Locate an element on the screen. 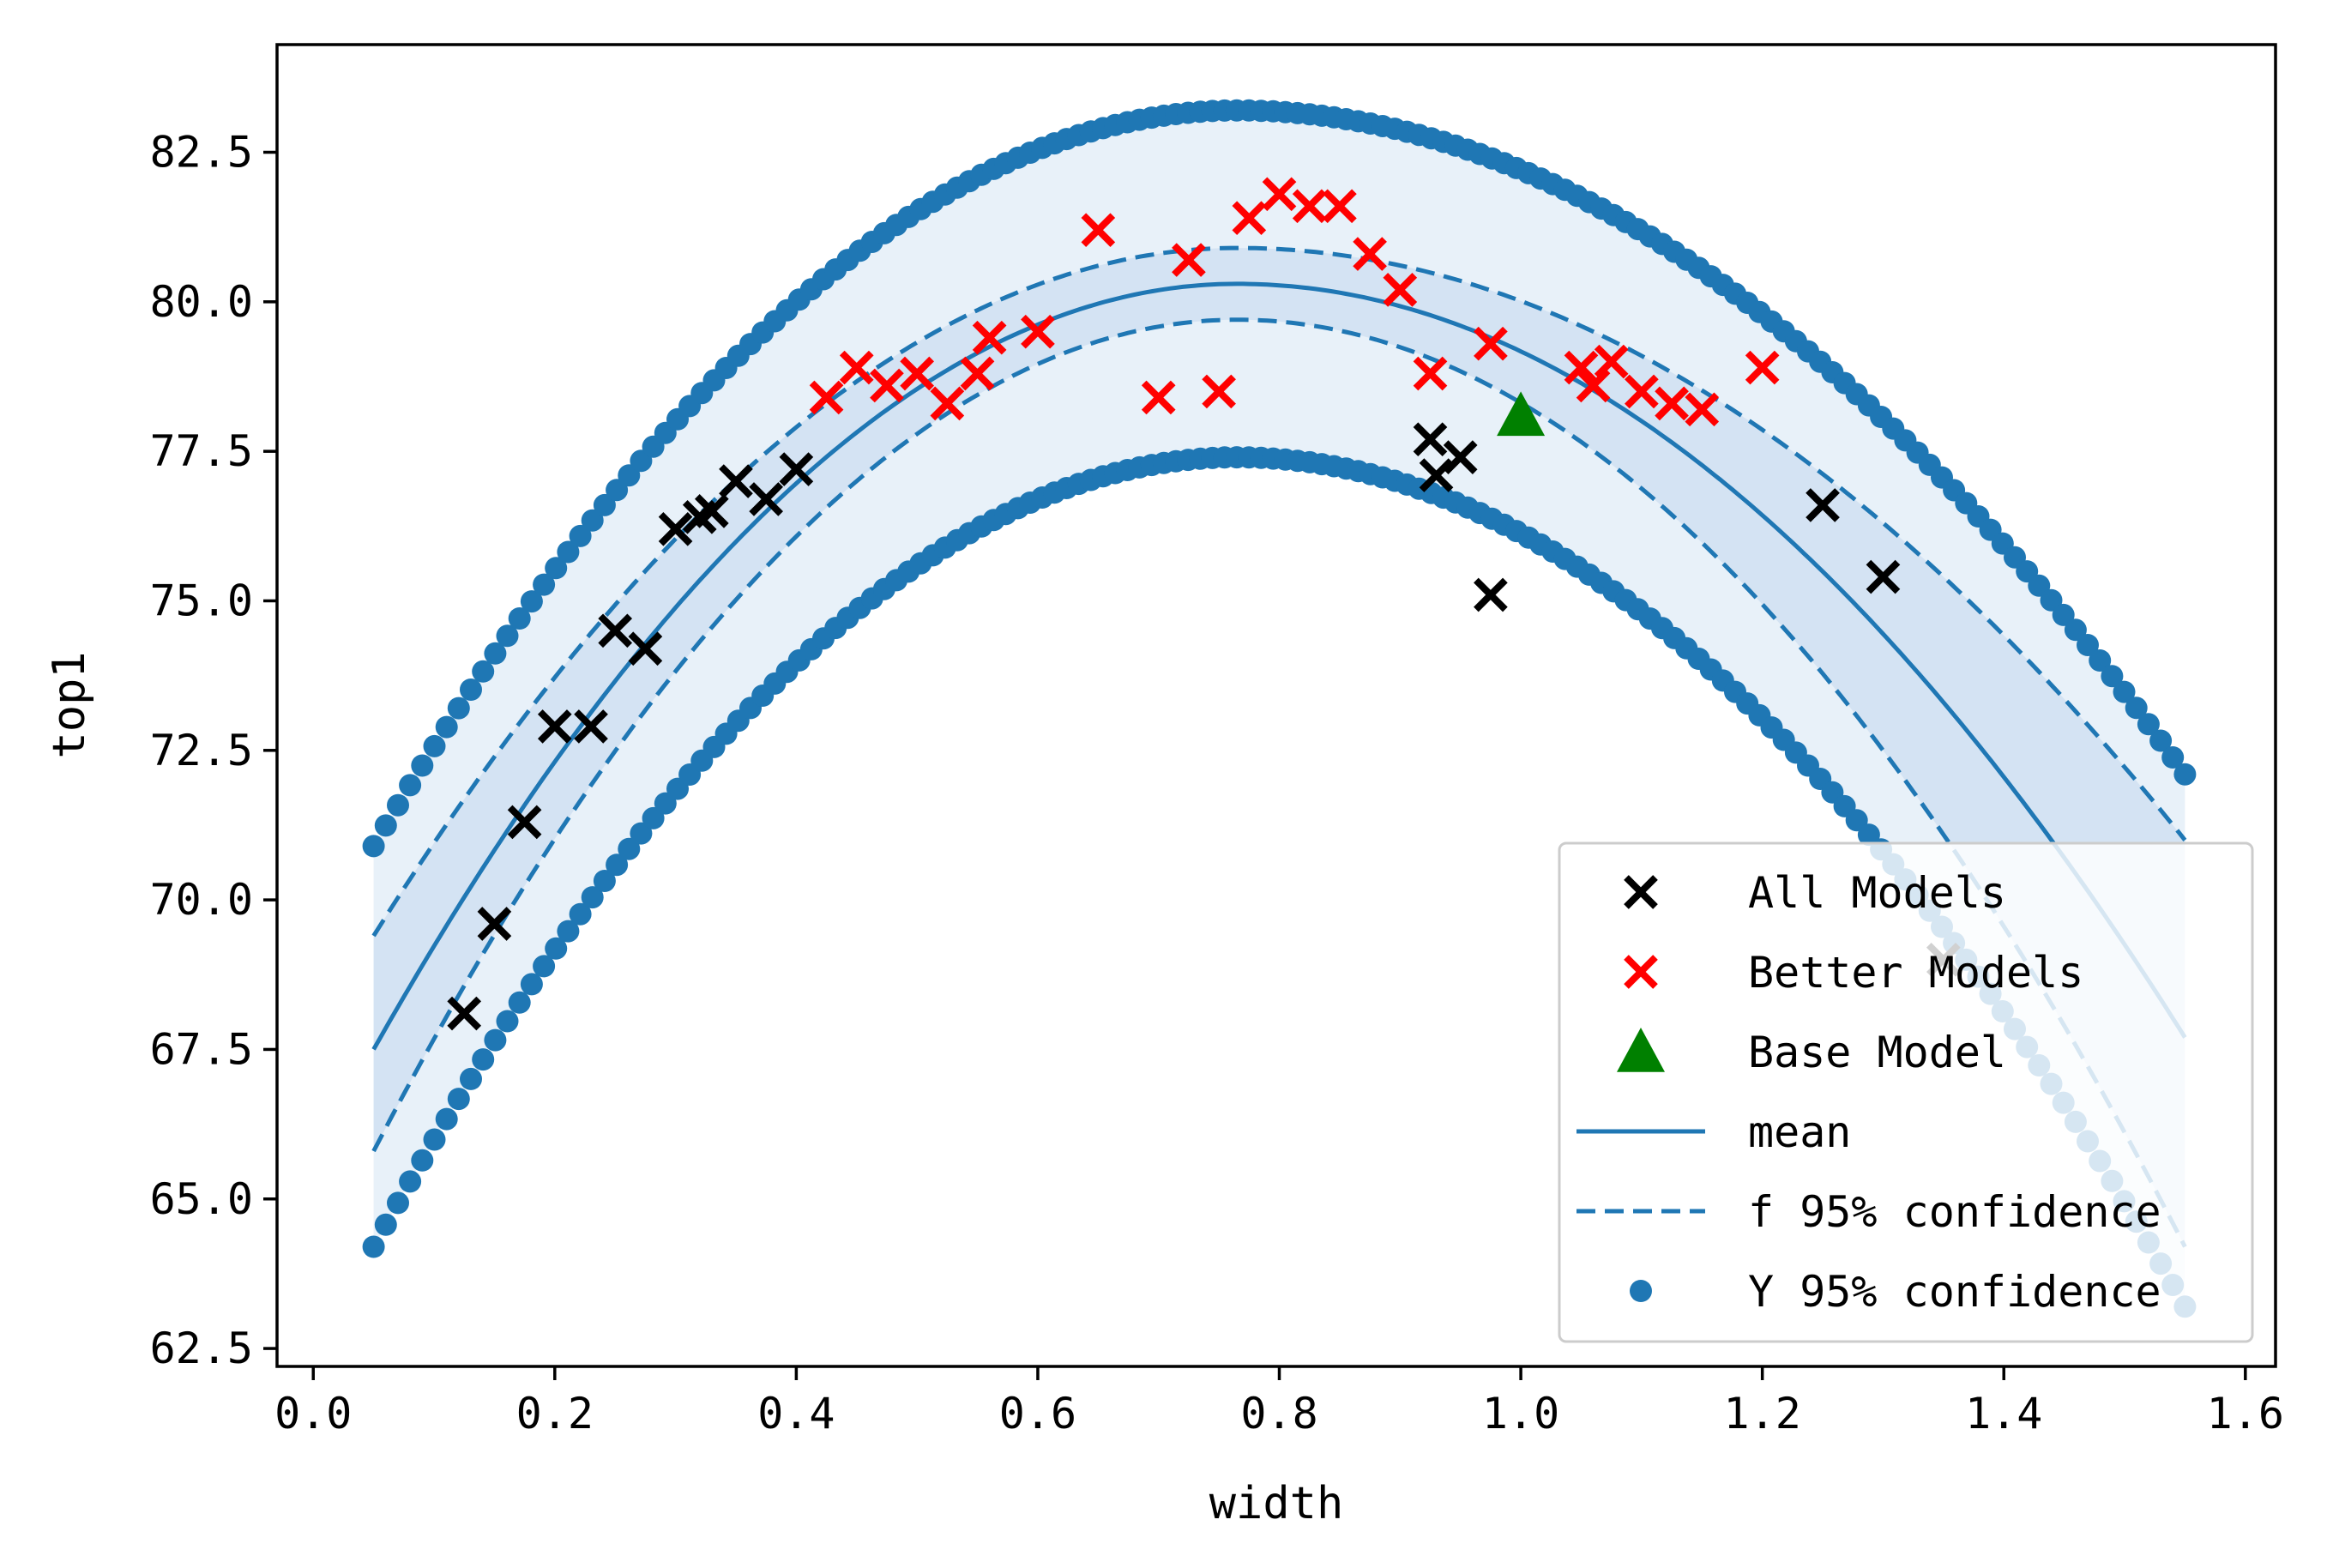  legend-box is located at coordinates (1906, 1092).